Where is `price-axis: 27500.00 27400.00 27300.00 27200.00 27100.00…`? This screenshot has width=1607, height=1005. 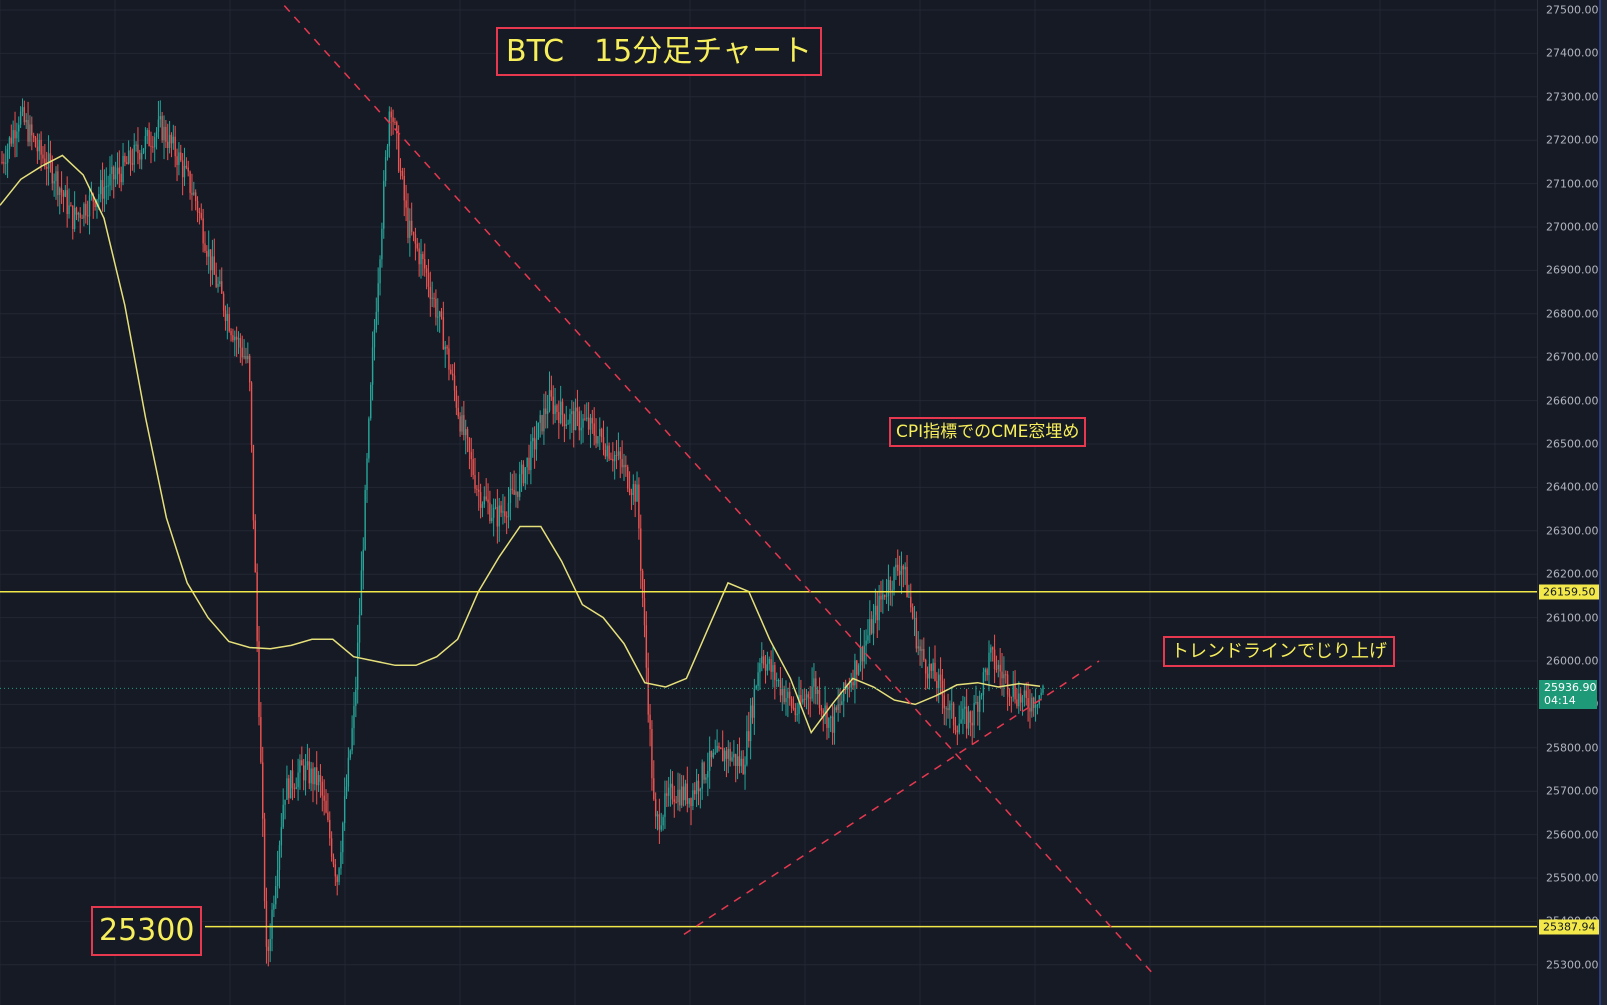 price-axis: 27500.00 27400.00 27300.00 27200.00 27100.00… is located at coordinates (1568, 502).